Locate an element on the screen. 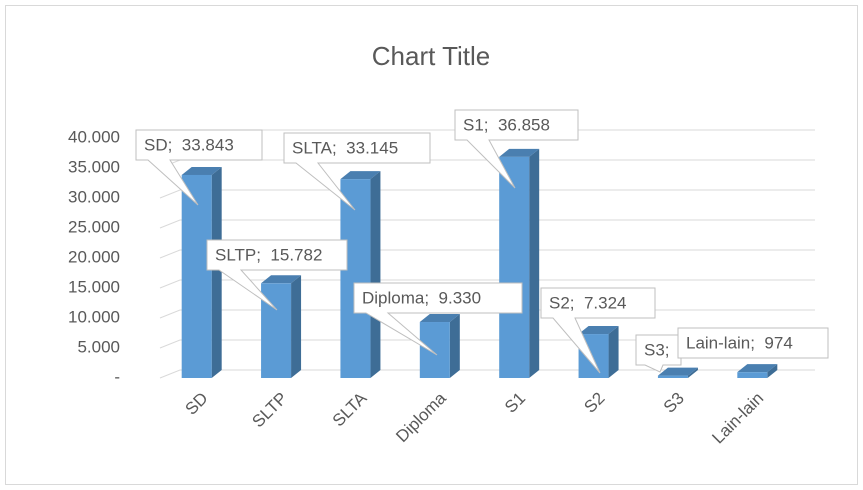 Image resolution: width=863 pixels, height=490 pixels. y-tick-label: 25.000 is located at coordinates (94, 226).